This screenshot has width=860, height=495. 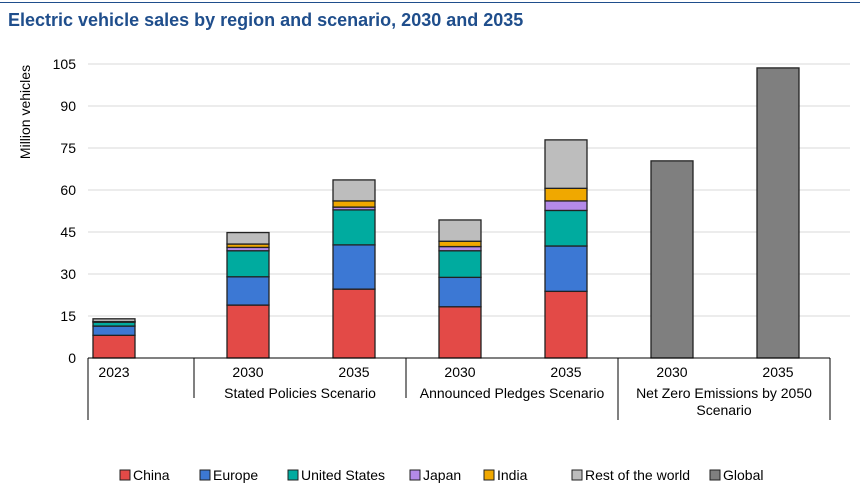 What do you see at coordinates (25, 112) in the screenshot?
I see `y-axis-label: Million vehicles` at bounding box center [25, 112].